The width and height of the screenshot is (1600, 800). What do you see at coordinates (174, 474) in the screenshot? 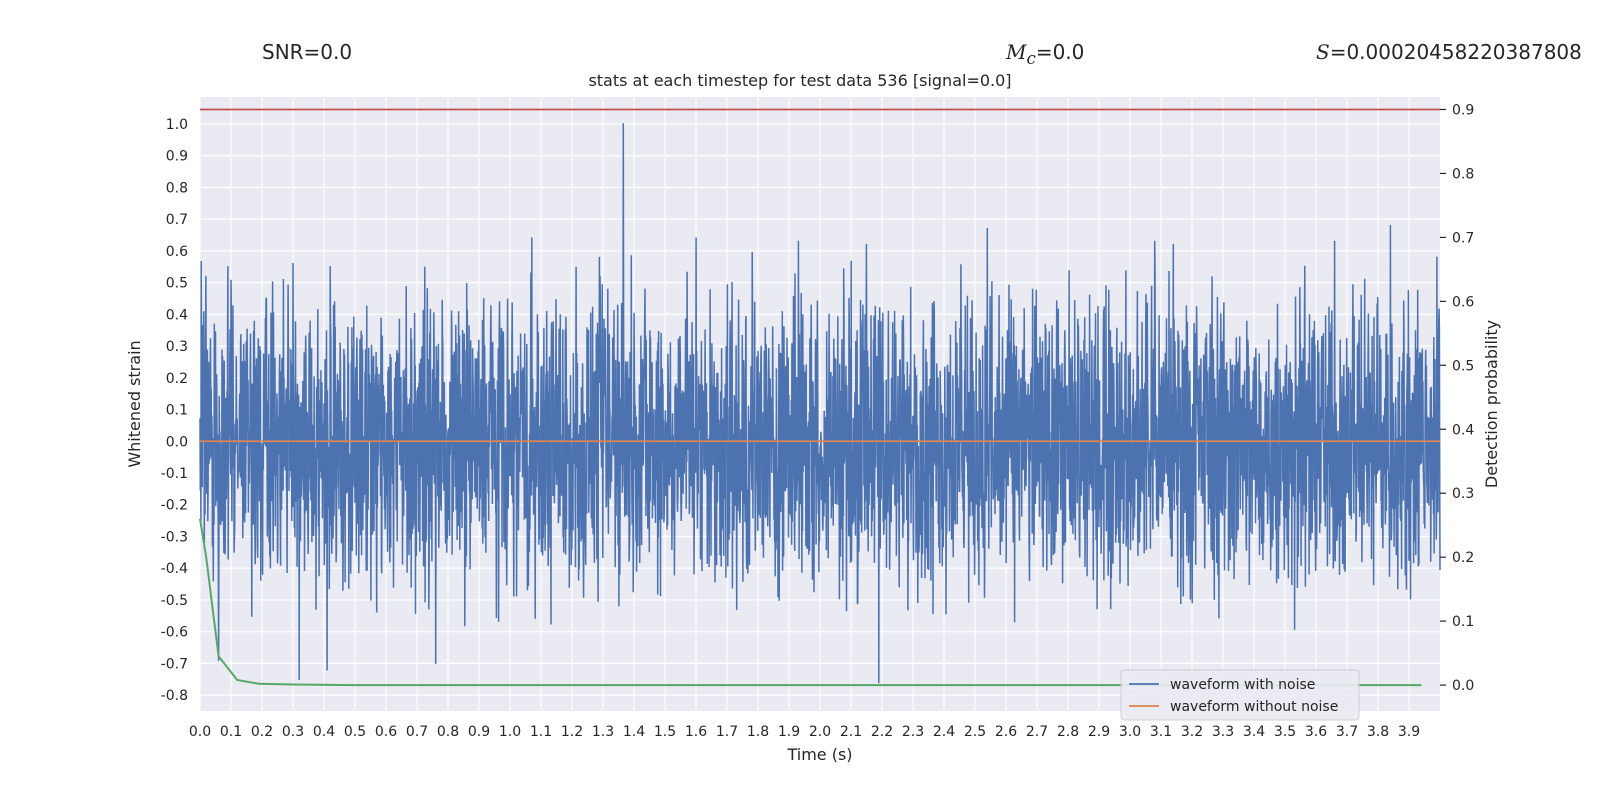
I see `y-tick-label: -0.1` at bounding box center [174, 474].